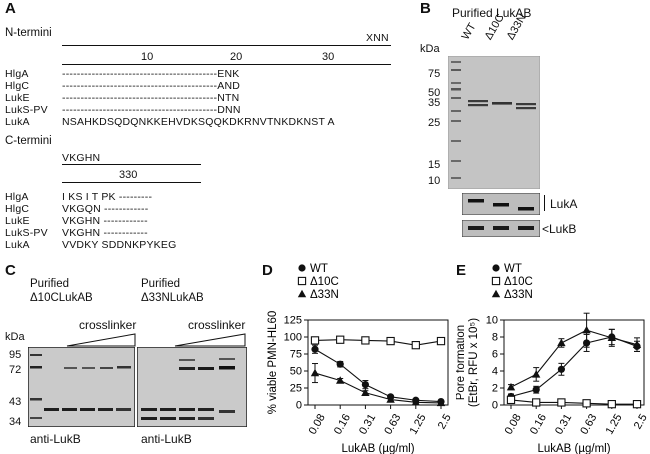 This screenshot has width=650, height=454. Describe the element at coordinates (299, 406) in the screenshot. I see `y-tick-label: 0` at that location.